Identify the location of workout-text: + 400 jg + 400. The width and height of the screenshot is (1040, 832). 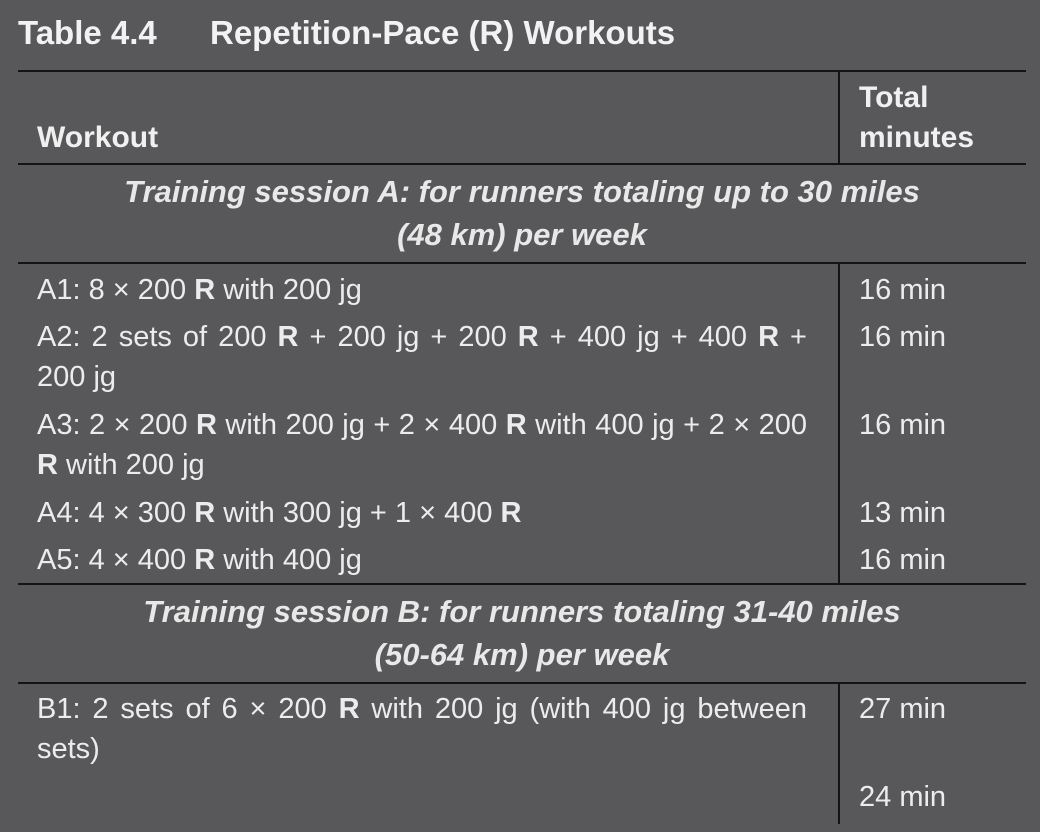
(648, 337).